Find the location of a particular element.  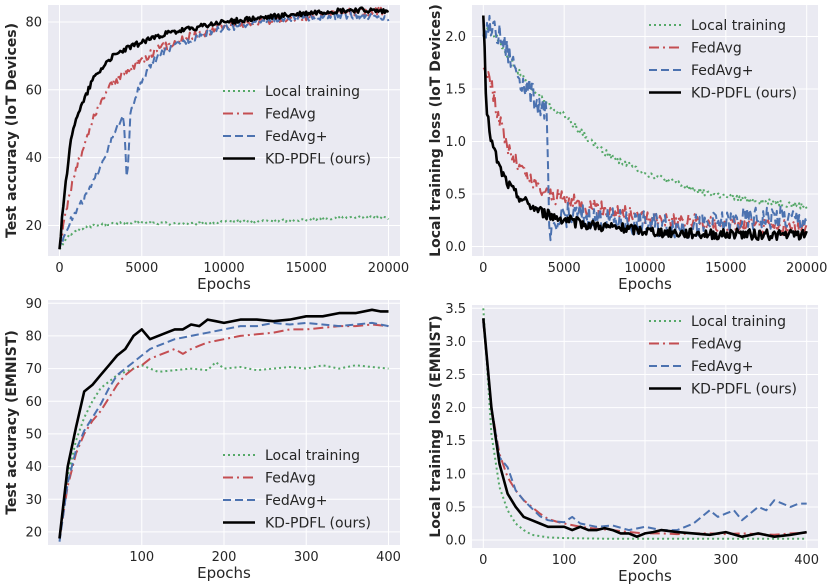

y-axis-label: Test accuracy (IoT Devices) is located at coordinates (12, 130).